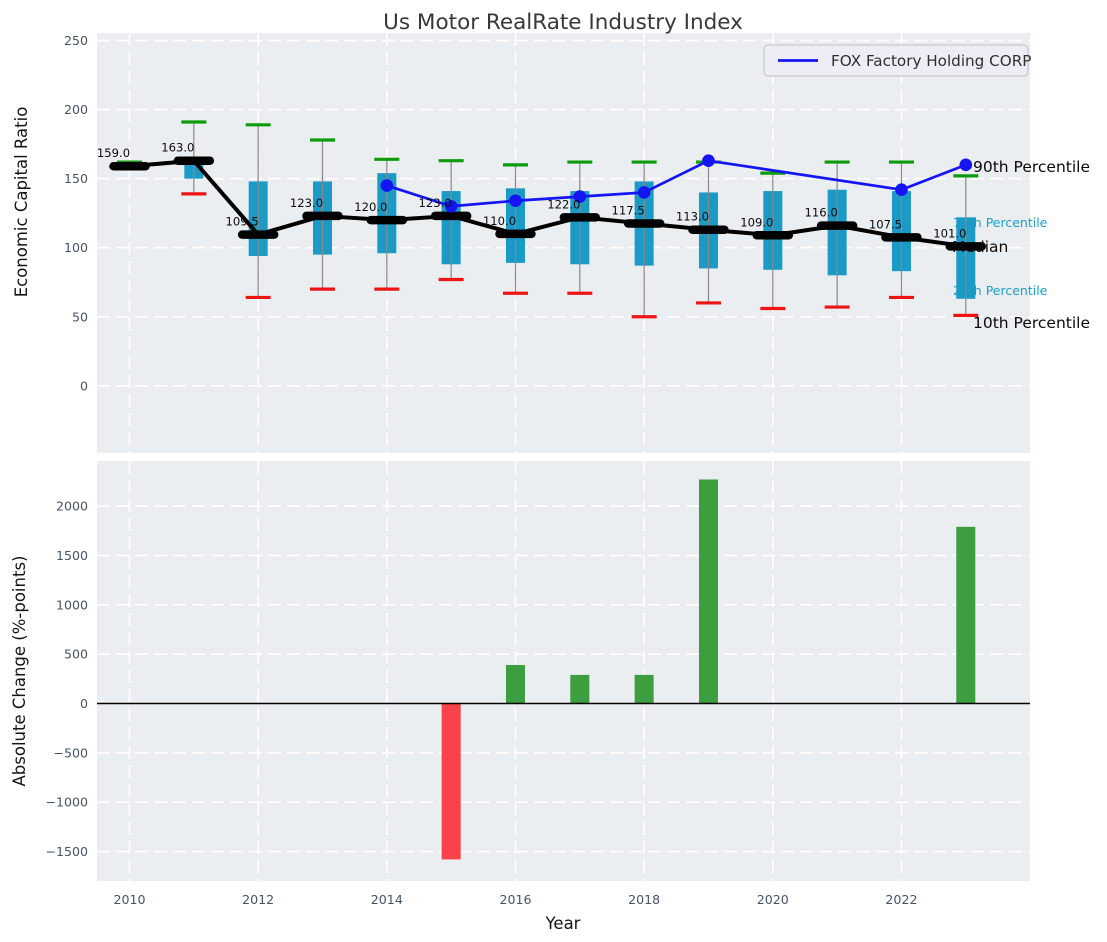 This screenshot has width=1107, height=942. I want to click on median-value-2013: 123.0, so click(306, 203).